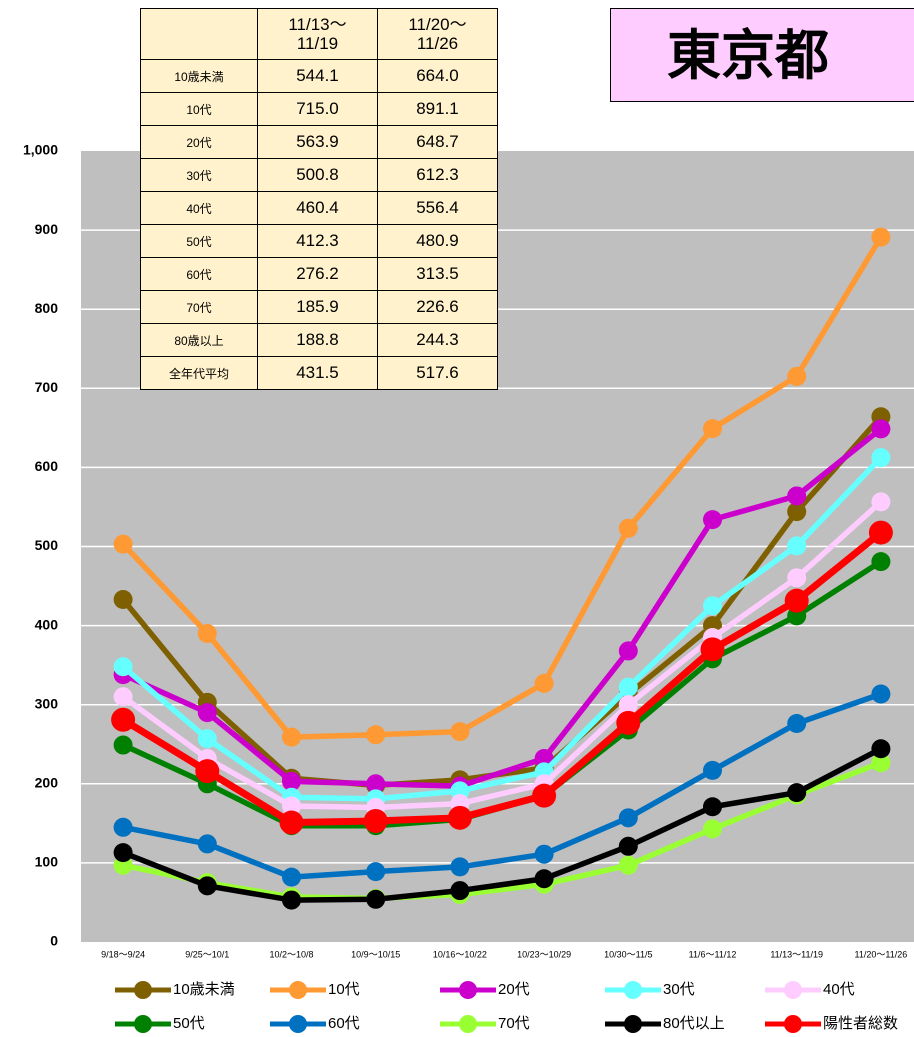 This screenshot has width=914, height=1037. Describe the element at coordinates (319, 76) in the screenshot. I see `table-row: 10歳未満 544.1 664.0` at that location.